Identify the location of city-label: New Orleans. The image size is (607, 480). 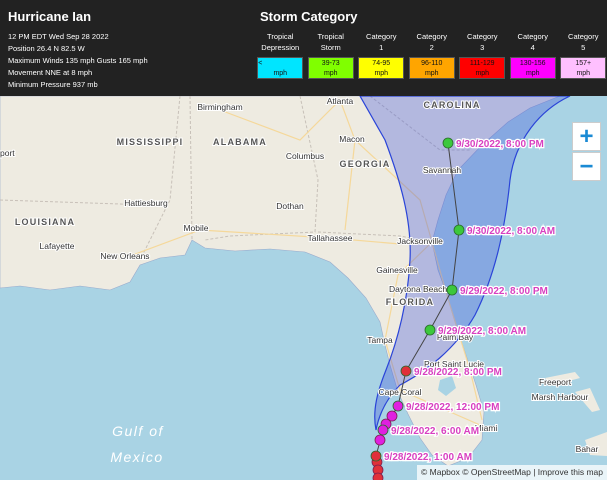
(124, 256).